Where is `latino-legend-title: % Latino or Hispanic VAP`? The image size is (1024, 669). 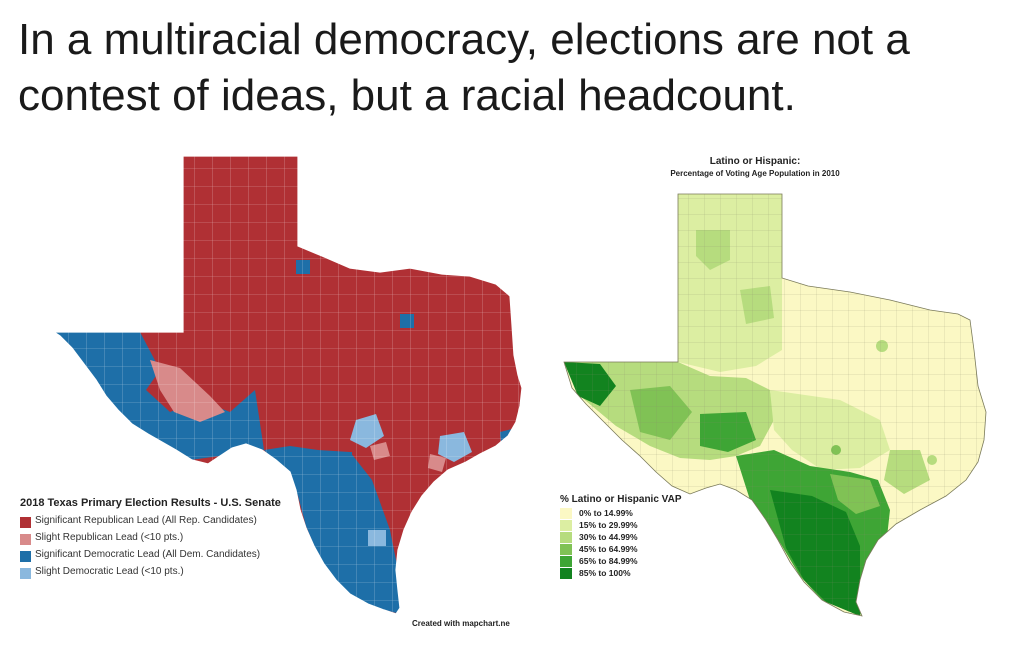 latino-legend-title: % Latino or Hispanic VAP is located at coordinates (621, 499).